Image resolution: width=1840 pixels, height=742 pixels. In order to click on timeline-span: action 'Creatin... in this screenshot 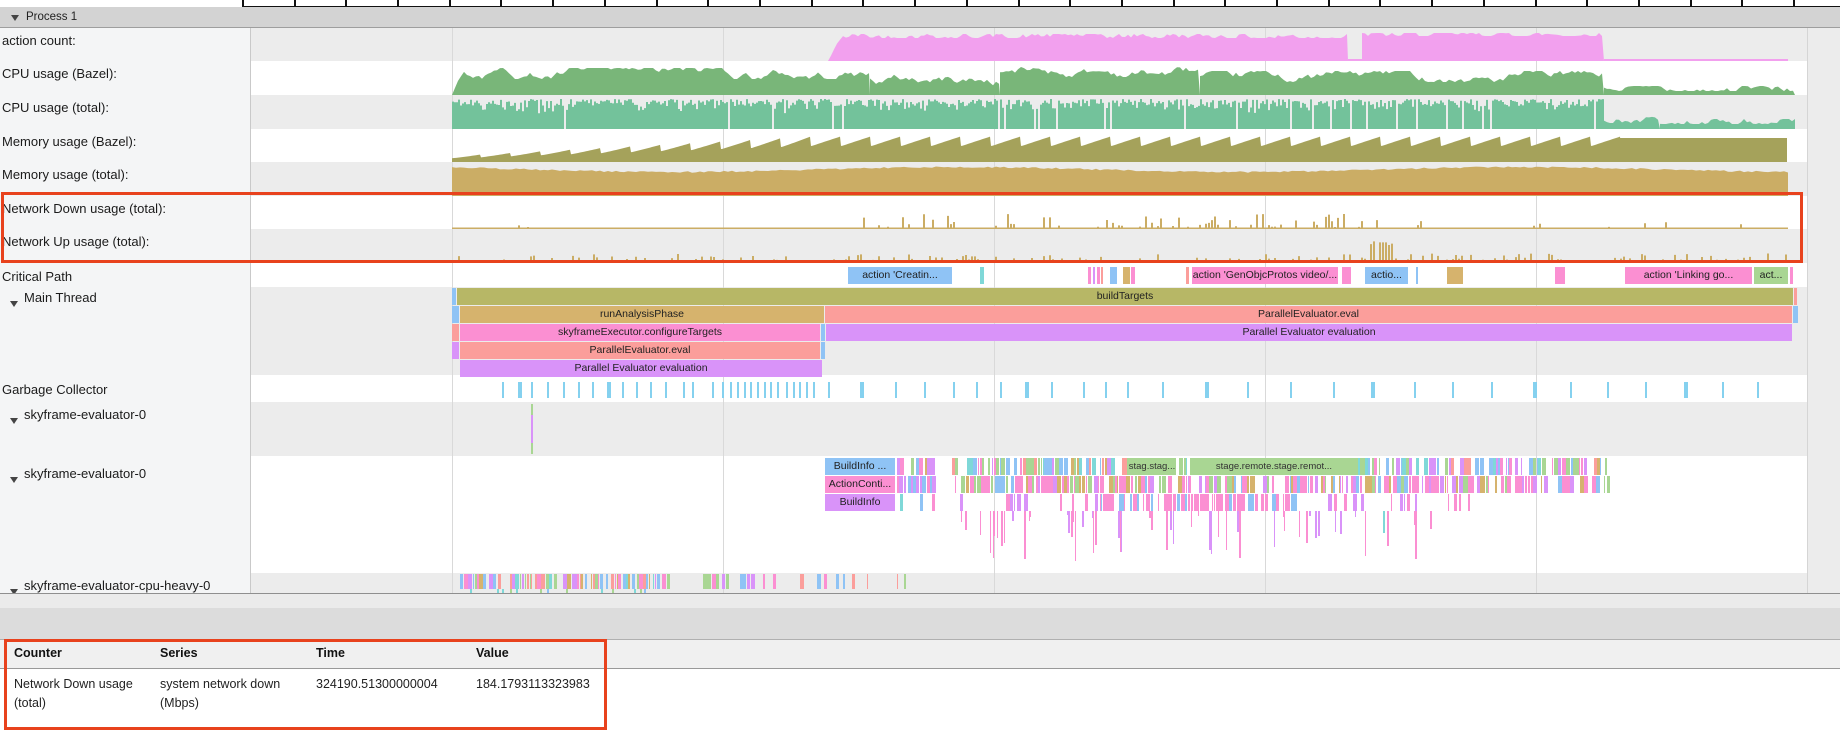, I will do `click(900, 275)`.